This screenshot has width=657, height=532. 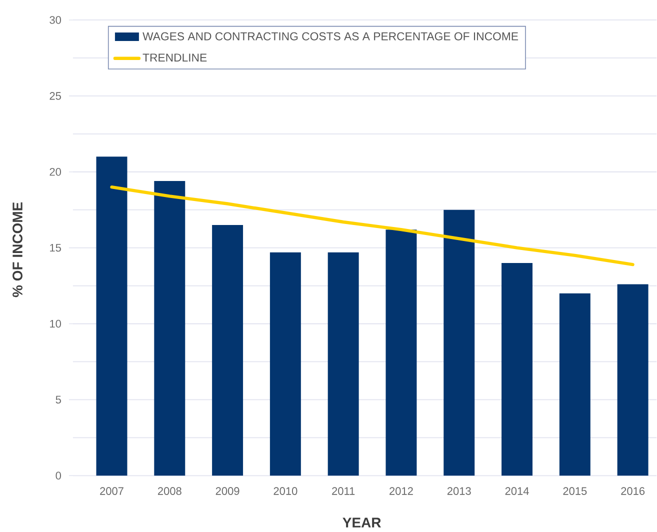 What do you see at coordinates (112, 491) in the screenshot?
I see `x-tick-label: 2007` at bounding box center [112, 491].